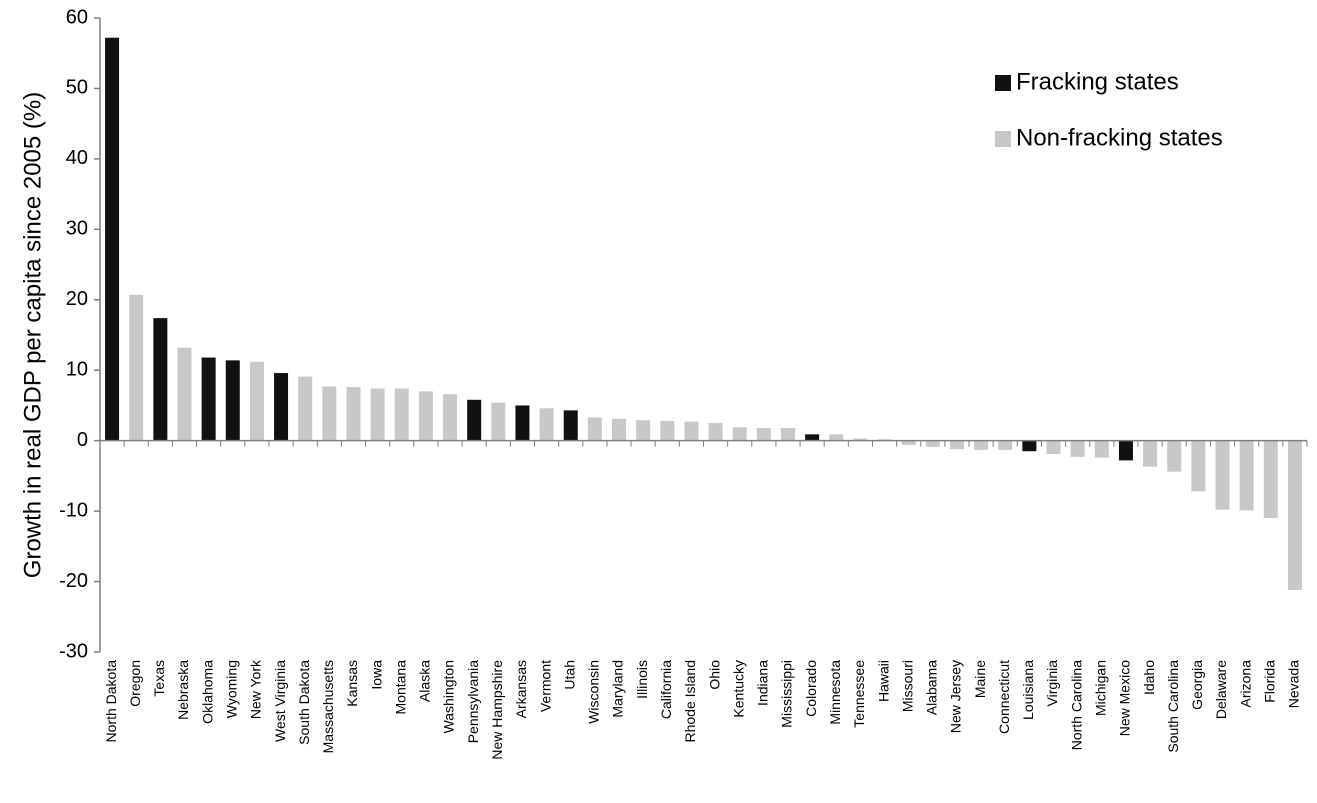 Image resolution: width=1317 pixels, height=803 pixels. Describe the element at coordinates (642, 679) in the screenshot. I see `x-tick-label: Illinois` at that location.